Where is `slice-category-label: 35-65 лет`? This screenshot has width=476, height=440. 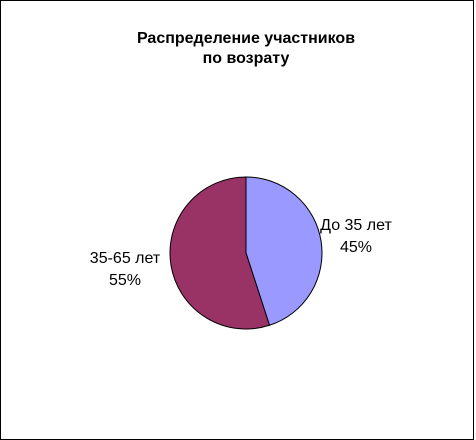
slice-category-label: 35-65 лет is located at coordinates (125, 258).